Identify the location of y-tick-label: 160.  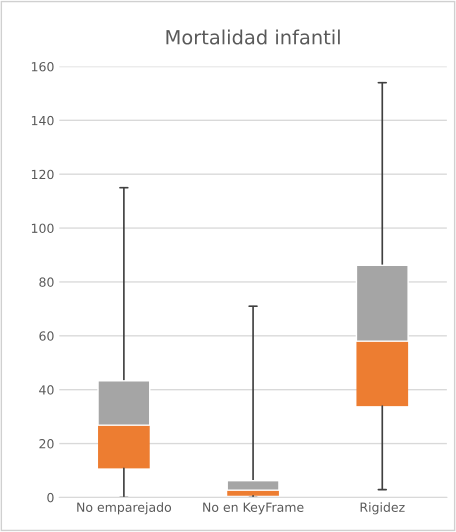
(43, 67).